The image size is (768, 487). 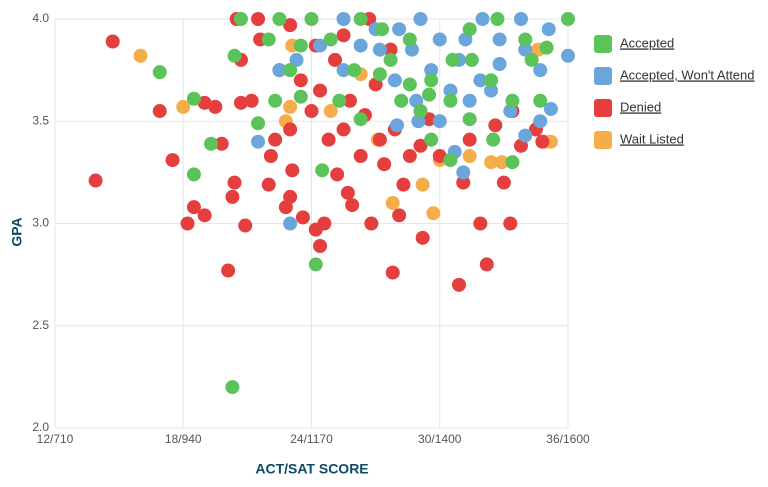 I want to click on x-tick-label: 24/1170, so click(x=311, y=439).